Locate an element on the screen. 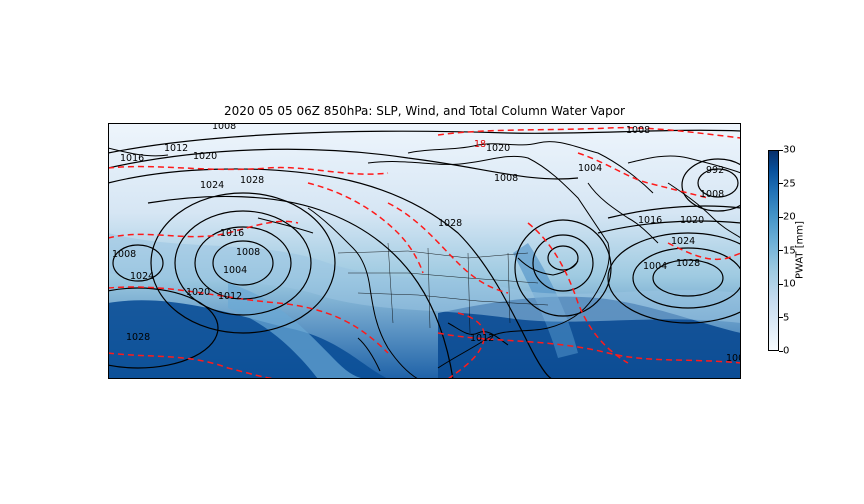 The height and width of the screenshot is (504, 864). colorbar-label: PWAT [mm] is located at coordinates (800, 250).